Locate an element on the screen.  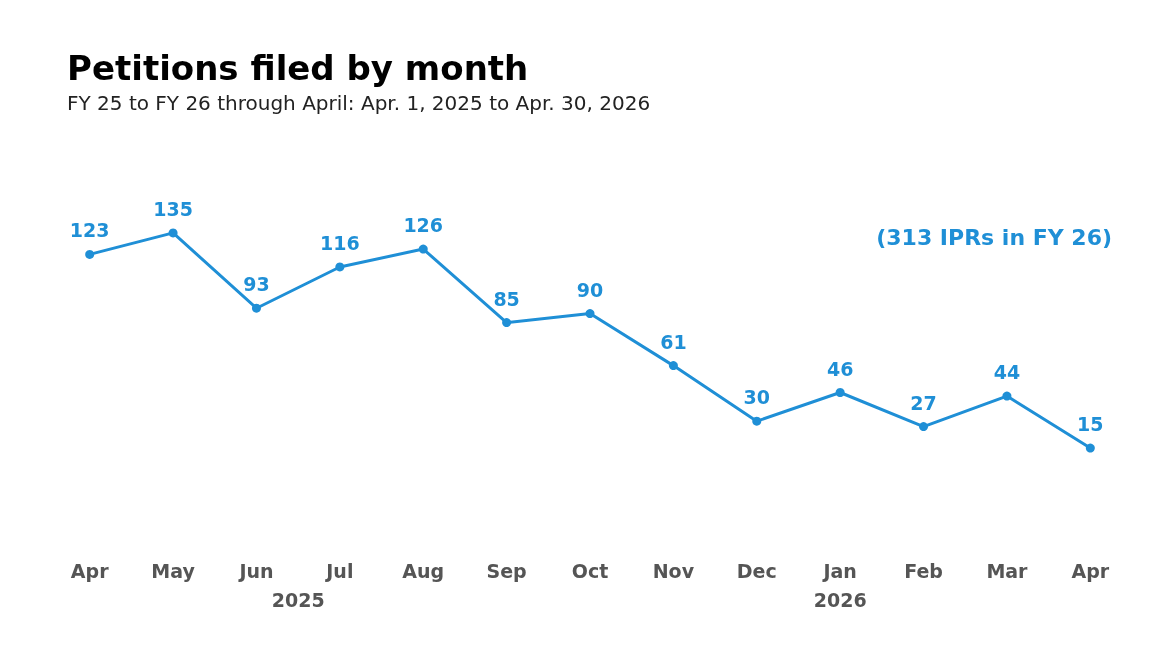
x-tick-label: Mar is located at coordinates (1007, 570).